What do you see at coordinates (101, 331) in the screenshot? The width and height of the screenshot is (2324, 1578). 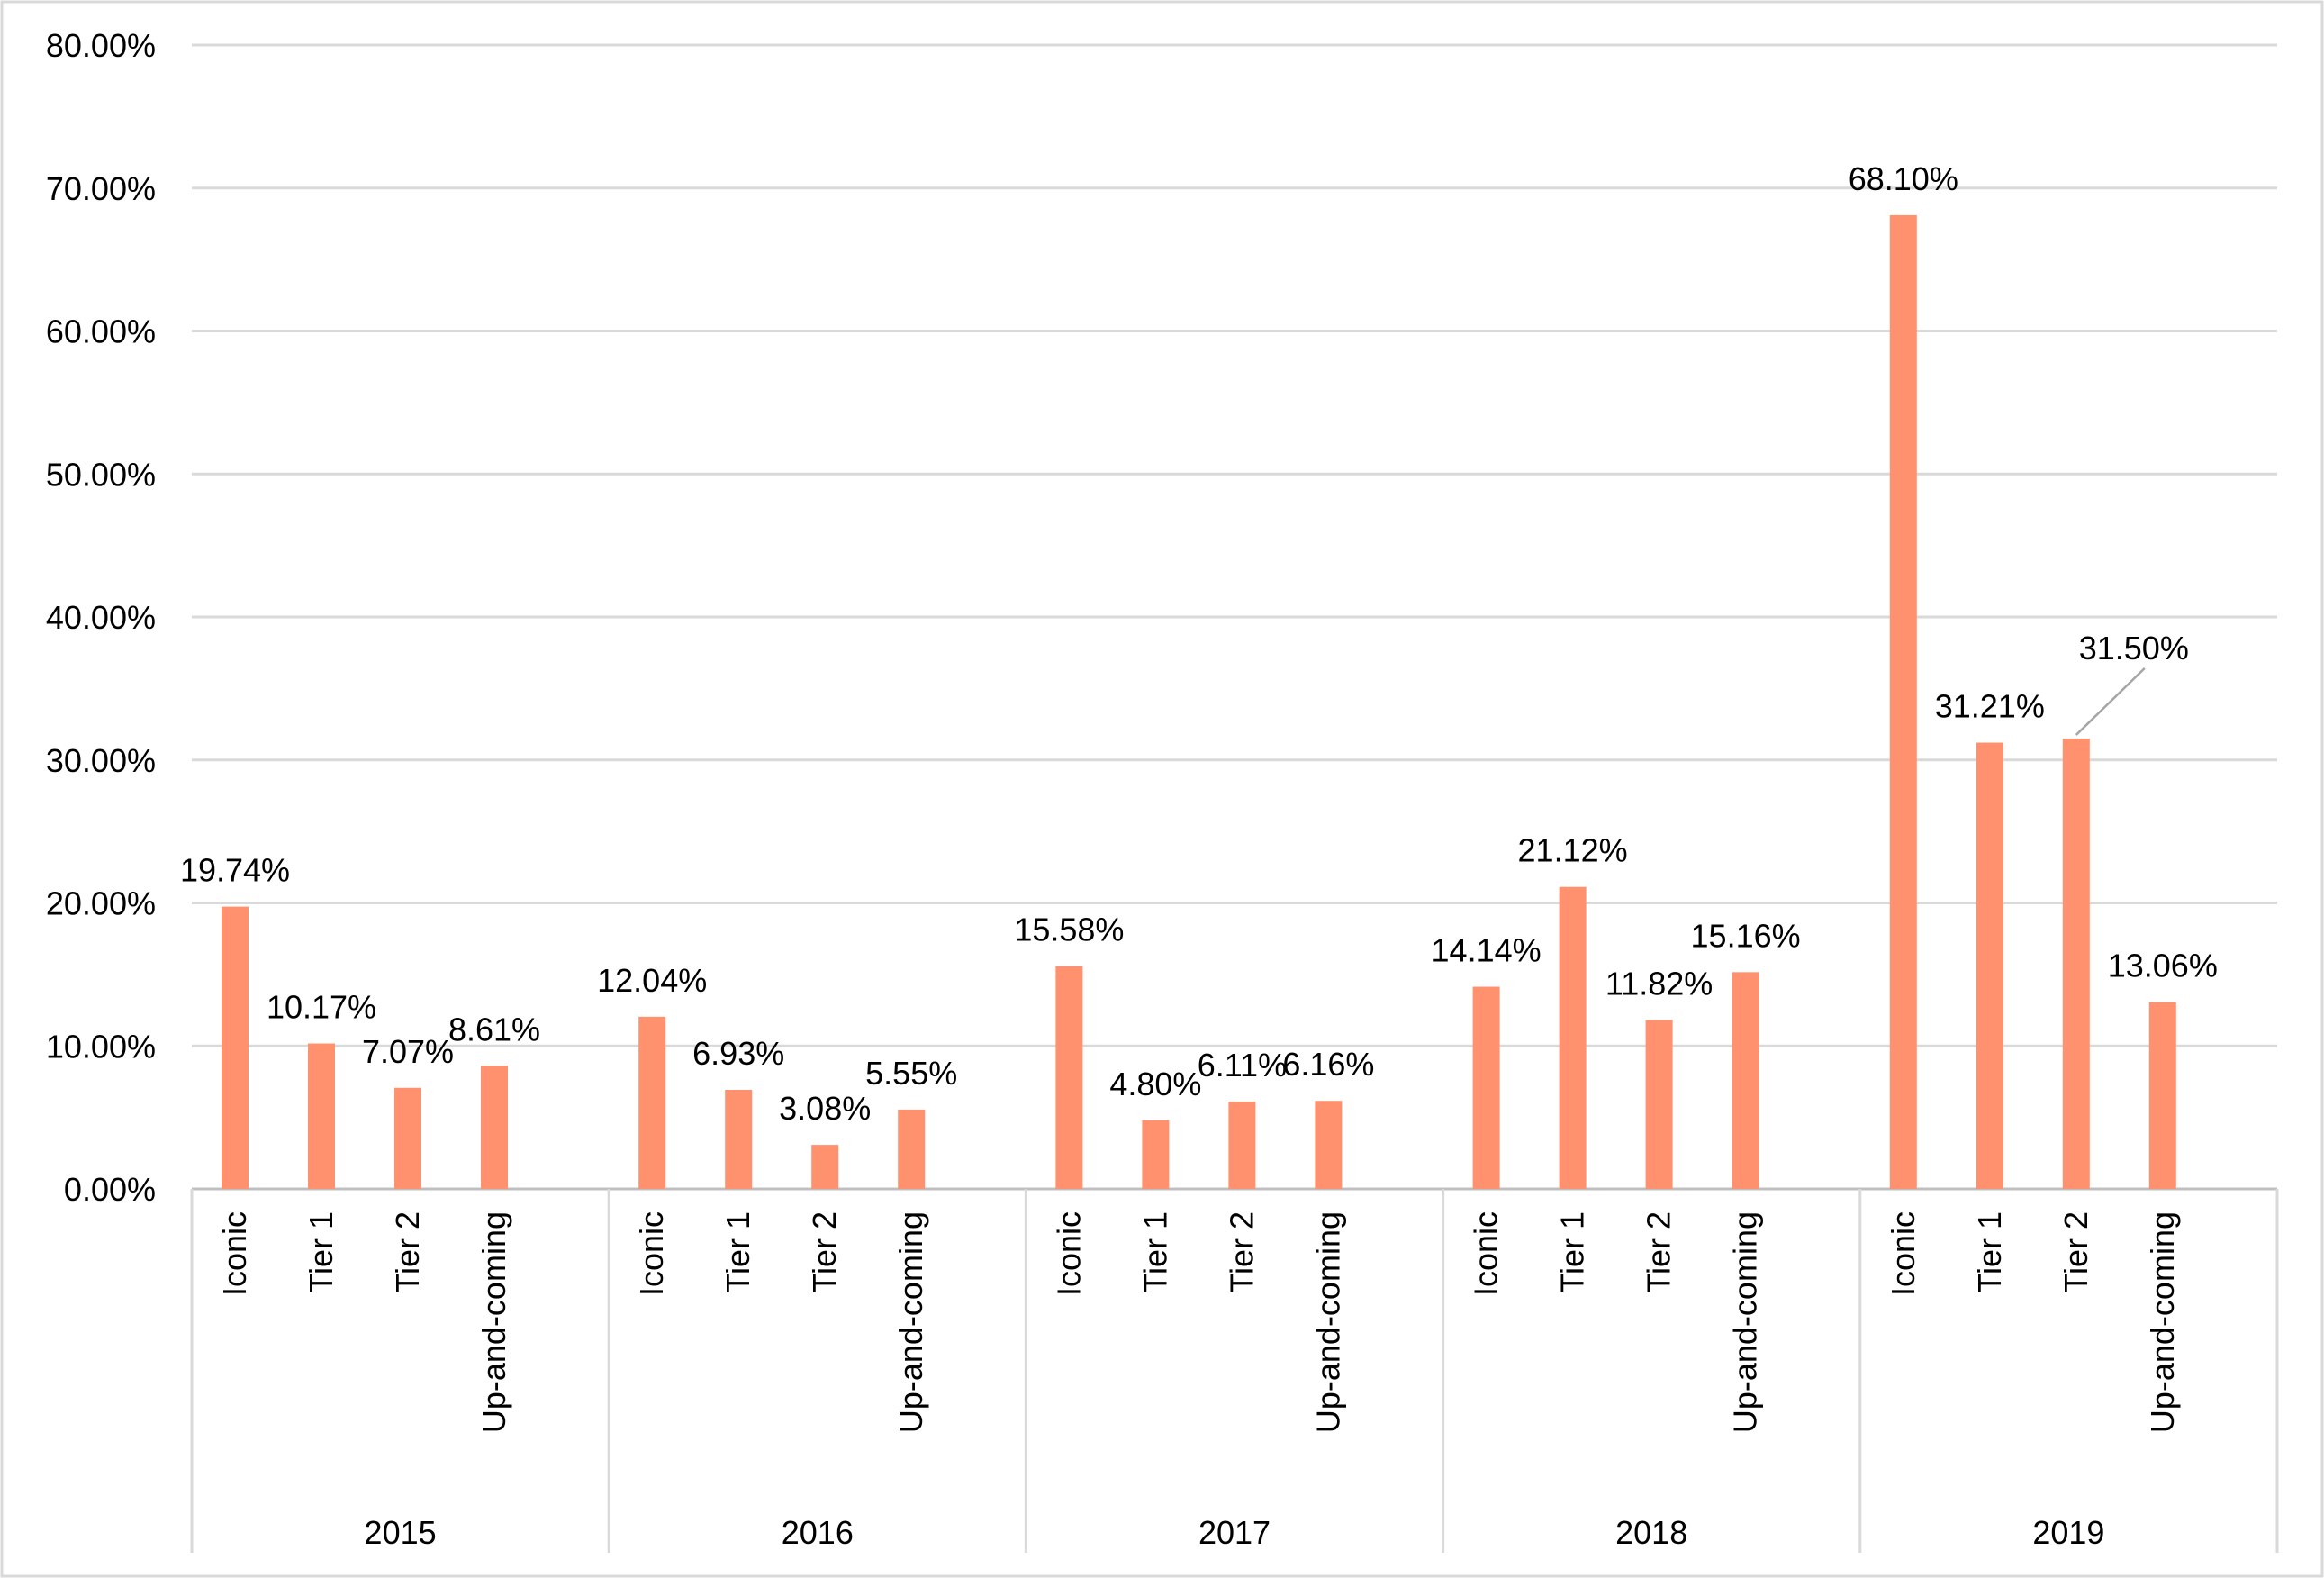 I see `y-tick-label: 60.00%` at bounding box center [101, 331].